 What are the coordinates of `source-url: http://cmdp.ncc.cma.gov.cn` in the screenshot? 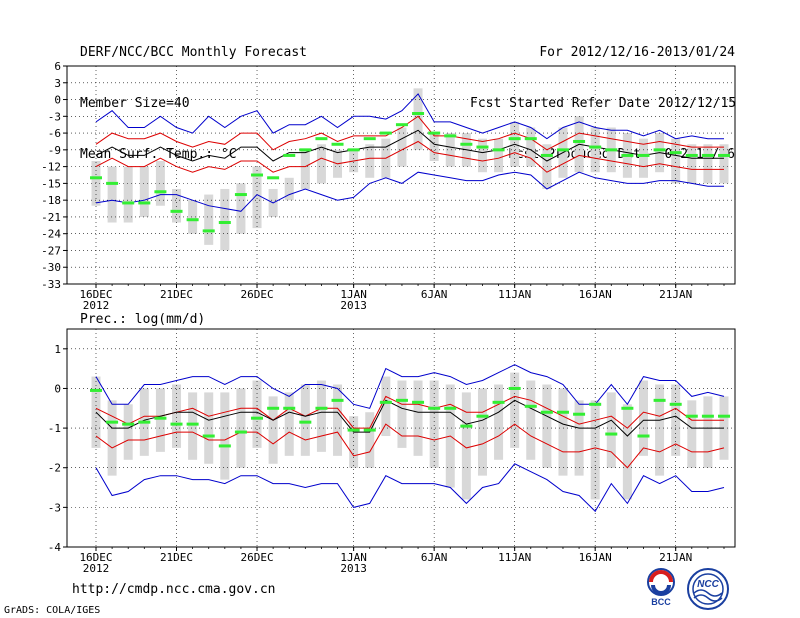 It's located at (174, 589).